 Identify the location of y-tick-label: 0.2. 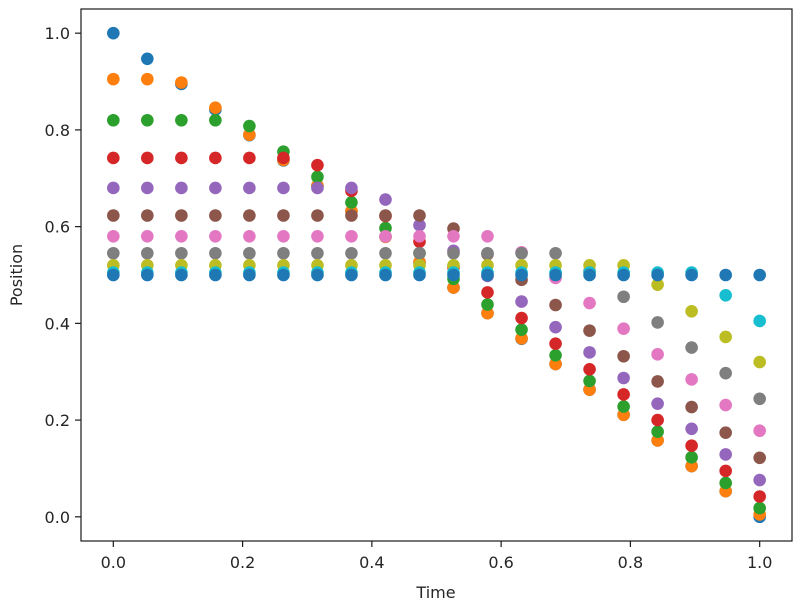
(57, 420).